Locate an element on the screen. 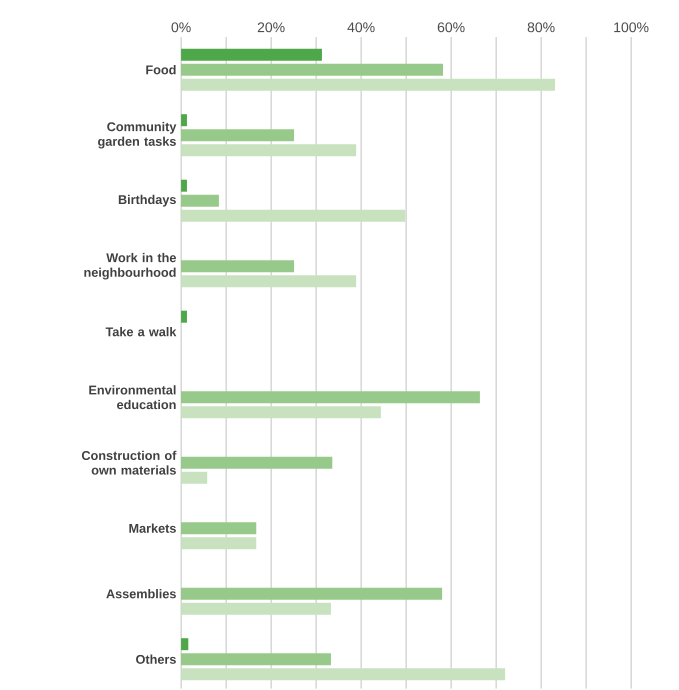 This screenshot has height=690, width=679. y-tick-label: Community garden tasks is located at coordinates (137, 135).